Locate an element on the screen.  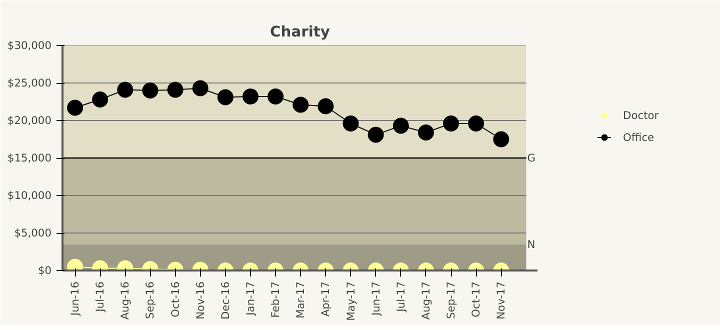
band-label: N is located at coordinates (531, 244).